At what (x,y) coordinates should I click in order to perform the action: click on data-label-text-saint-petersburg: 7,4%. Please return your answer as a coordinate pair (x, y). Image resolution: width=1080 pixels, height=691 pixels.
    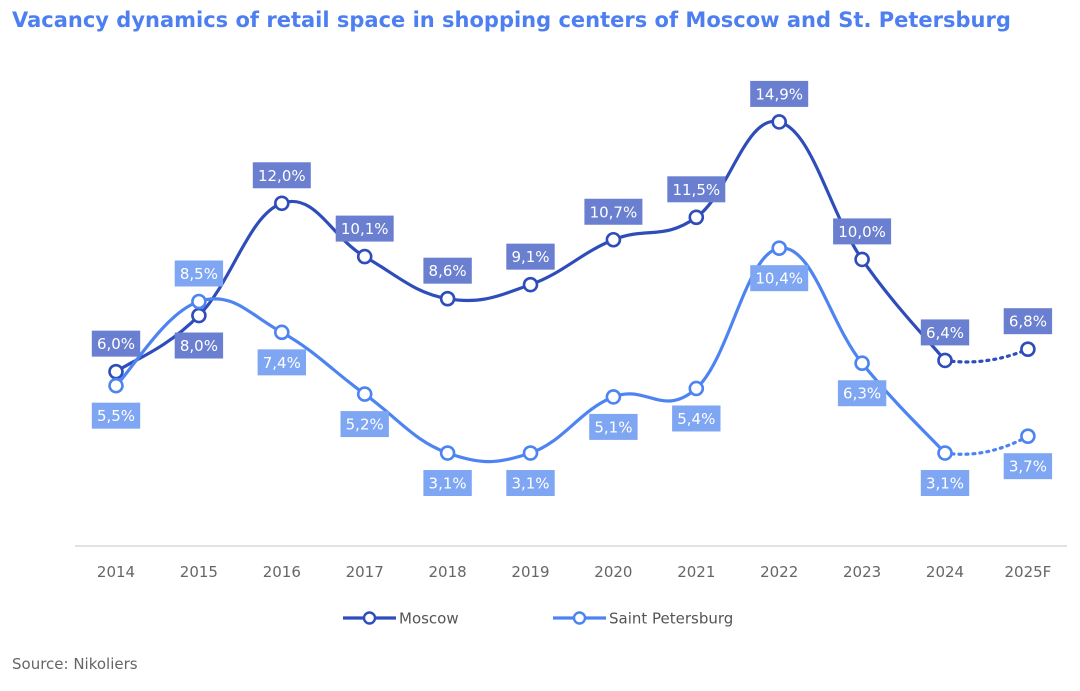
    Looking at the image, I should click on (282, 363).